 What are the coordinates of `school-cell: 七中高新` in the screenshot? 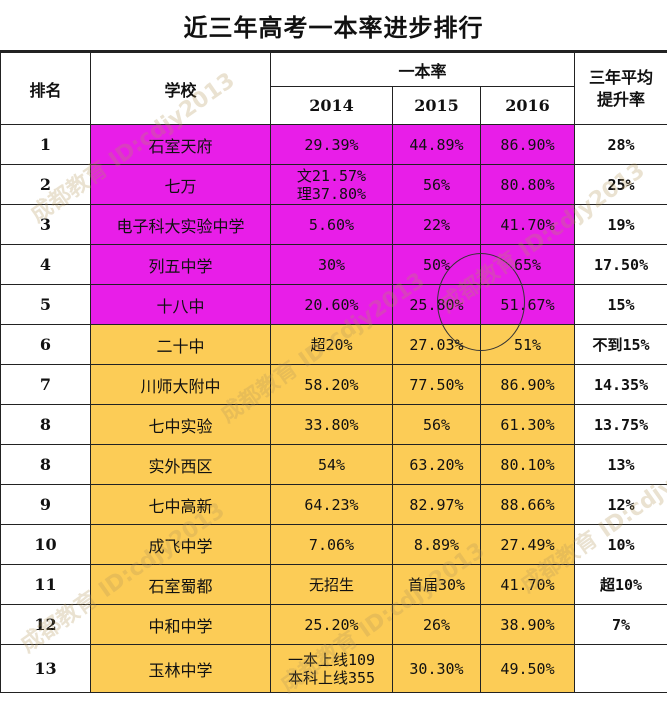 It's located at (180, 504).